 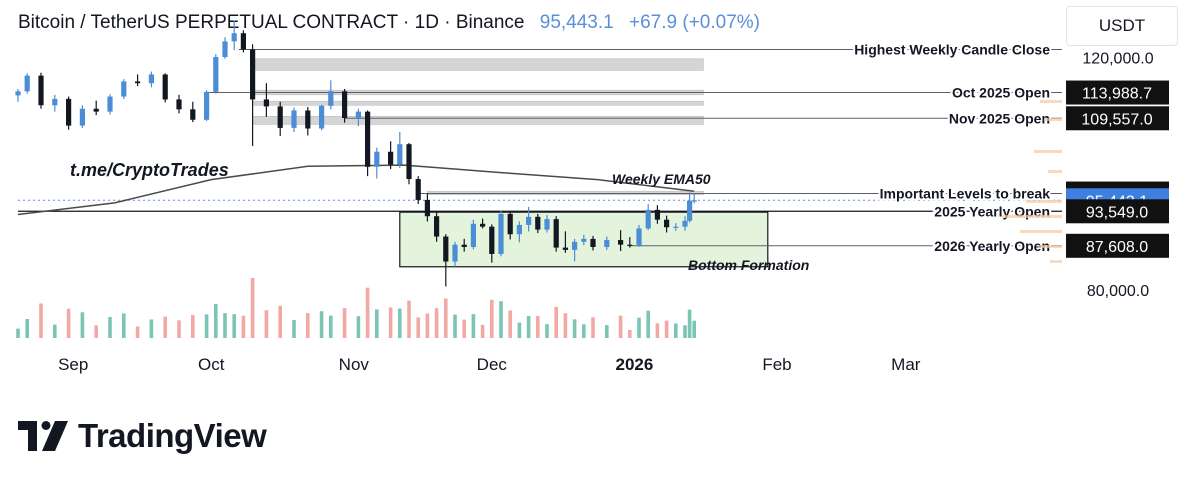 I want to click on weekly-ema50, so click(x=356, y=190).